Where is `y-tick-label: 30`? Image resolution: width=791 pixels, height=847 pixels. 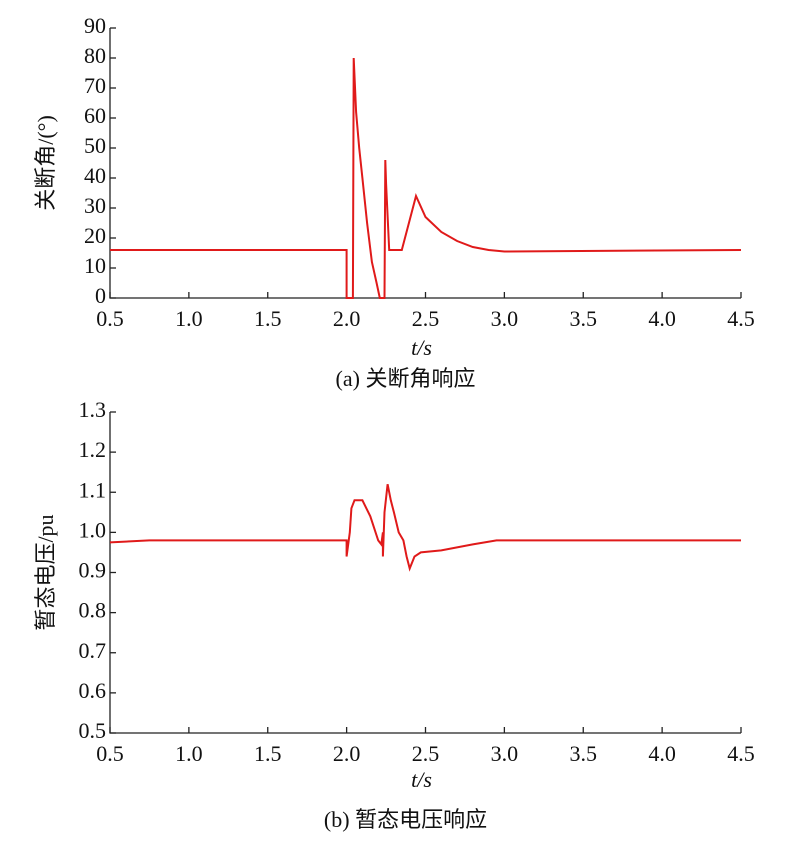 y-tick-label: 30 is located at coordinates (95, 205).